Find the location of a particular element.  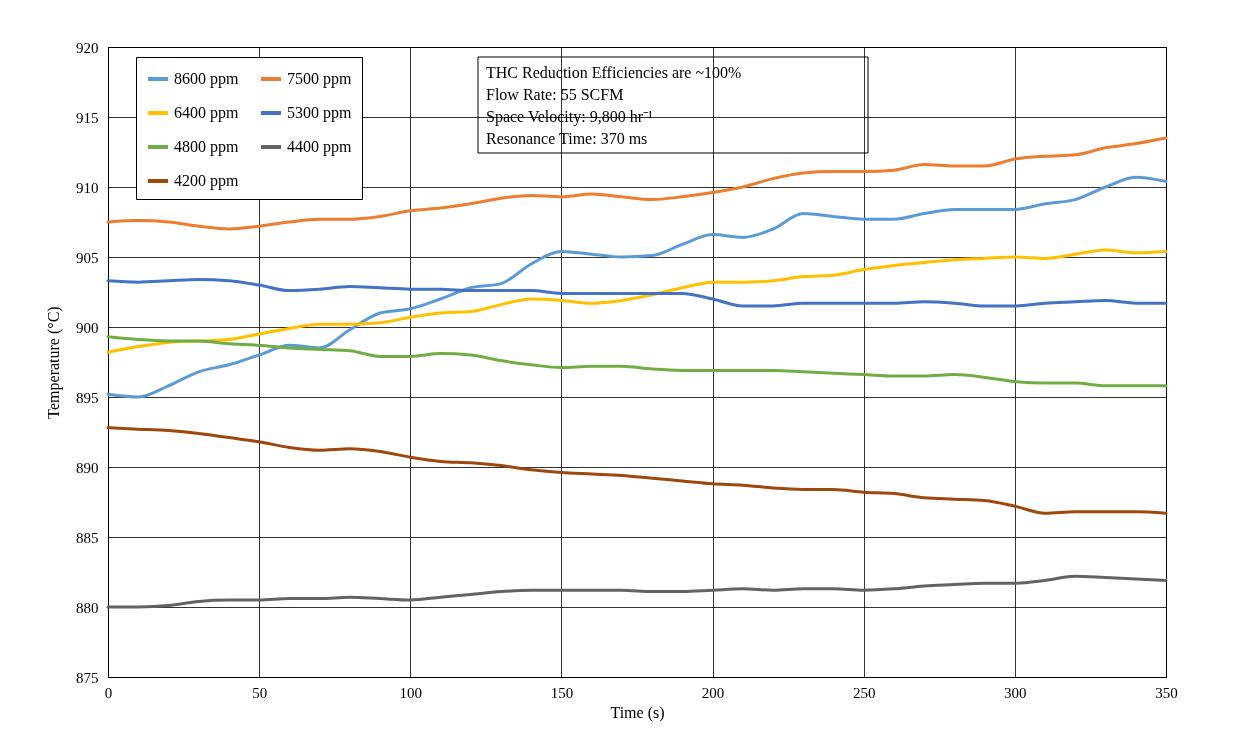

y-tick-label: 890 is located at coordinates (87, 467).